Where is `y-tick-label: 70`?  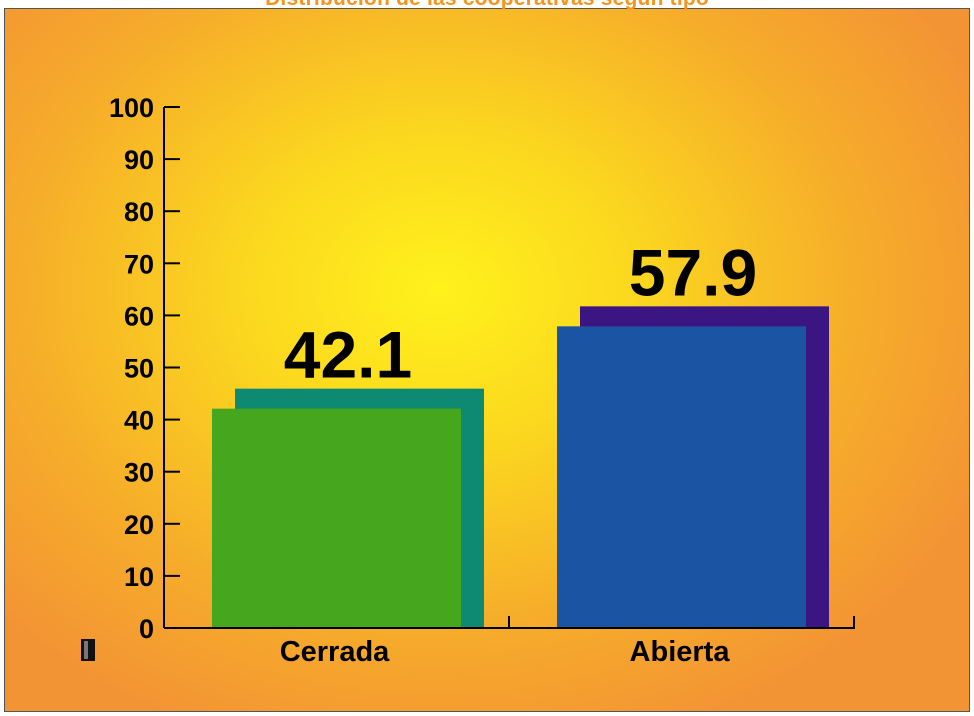 y-tick-label: 70 is located at coordinates (139, 264).